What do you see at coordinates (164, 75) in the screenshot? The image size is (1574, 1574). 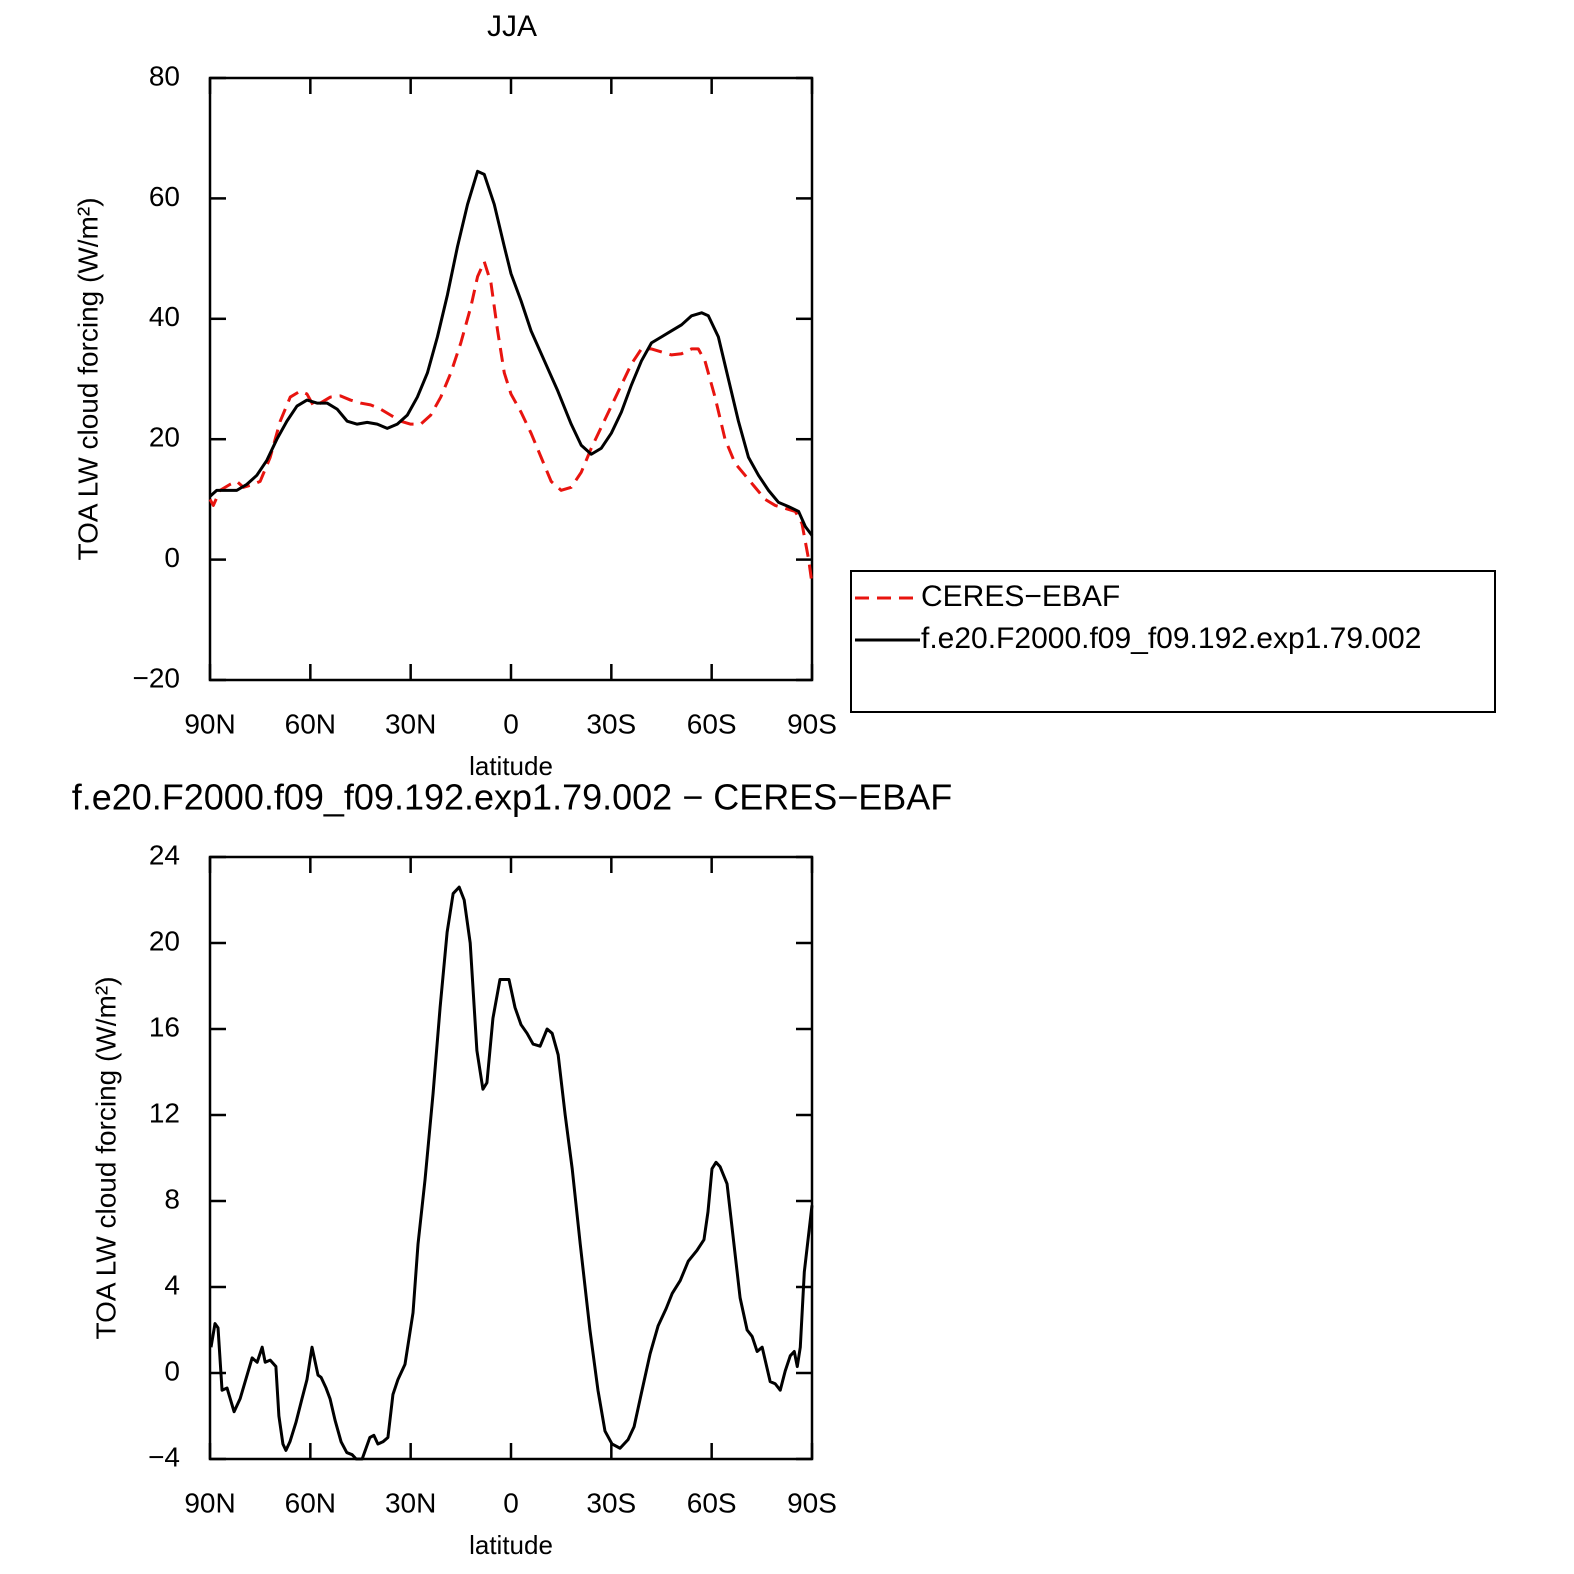 I see `y-tick-label: 80` at bounding box center [164, 75].